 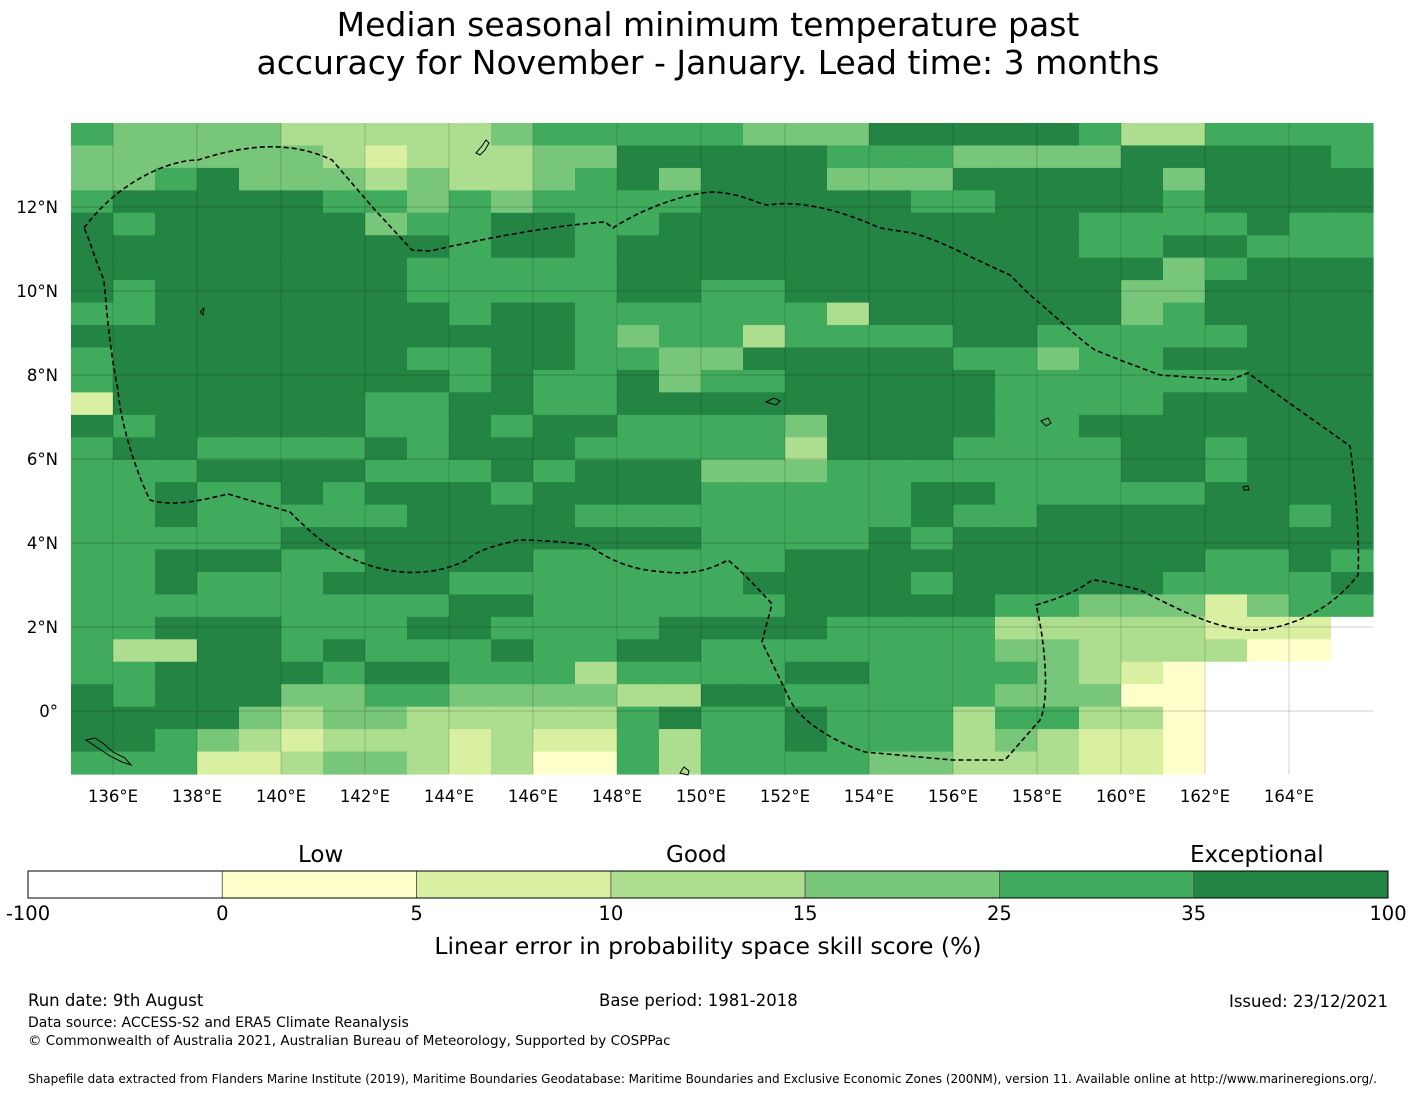 What do you see at coordinates (416, 913) in the screenshot?
I see `colorbar-tick-label: 5` at bounding box center [416, 913].